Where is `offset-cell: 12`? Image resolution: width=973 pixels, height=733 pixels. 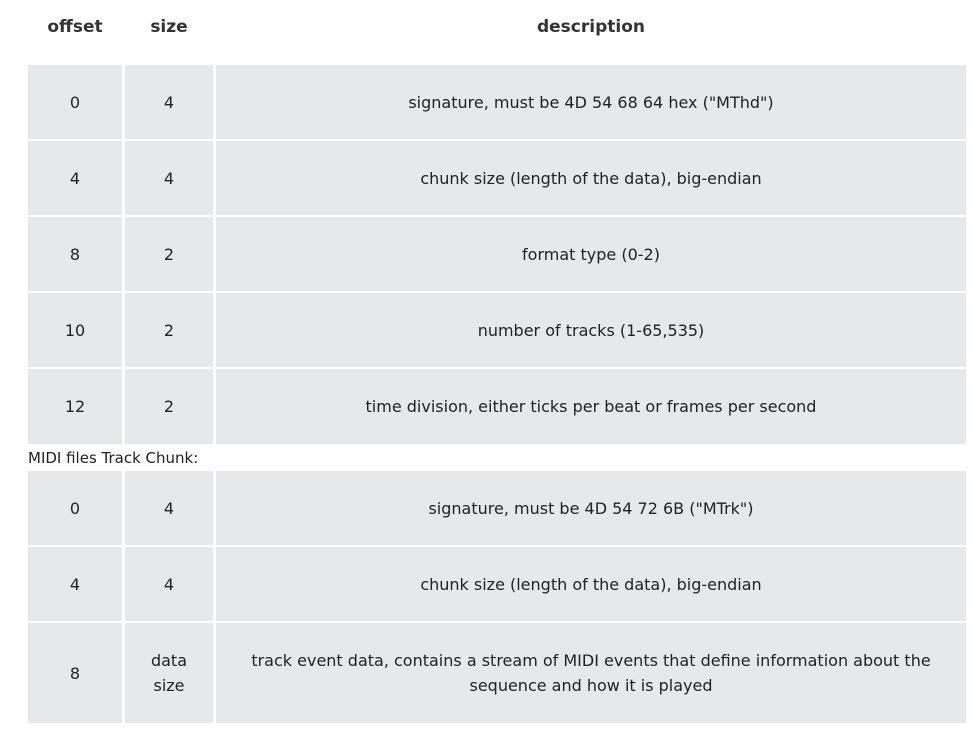
offset-cell: 12 is located at coordinates (75, 406).